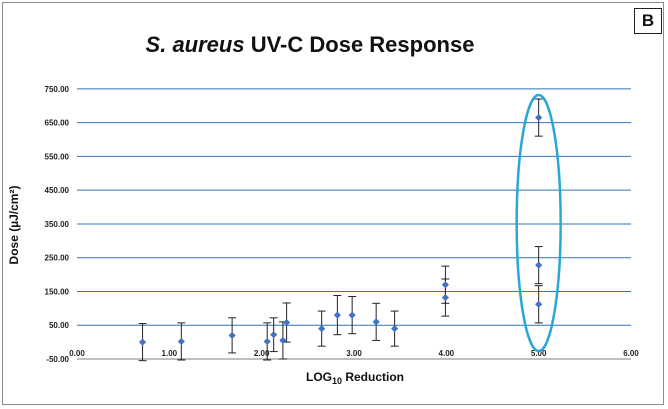 Image resolution: width=668 pixels, height=409 pixels. I want to click on x-axis-label: LOG10 Reduction, so click(355, 378).